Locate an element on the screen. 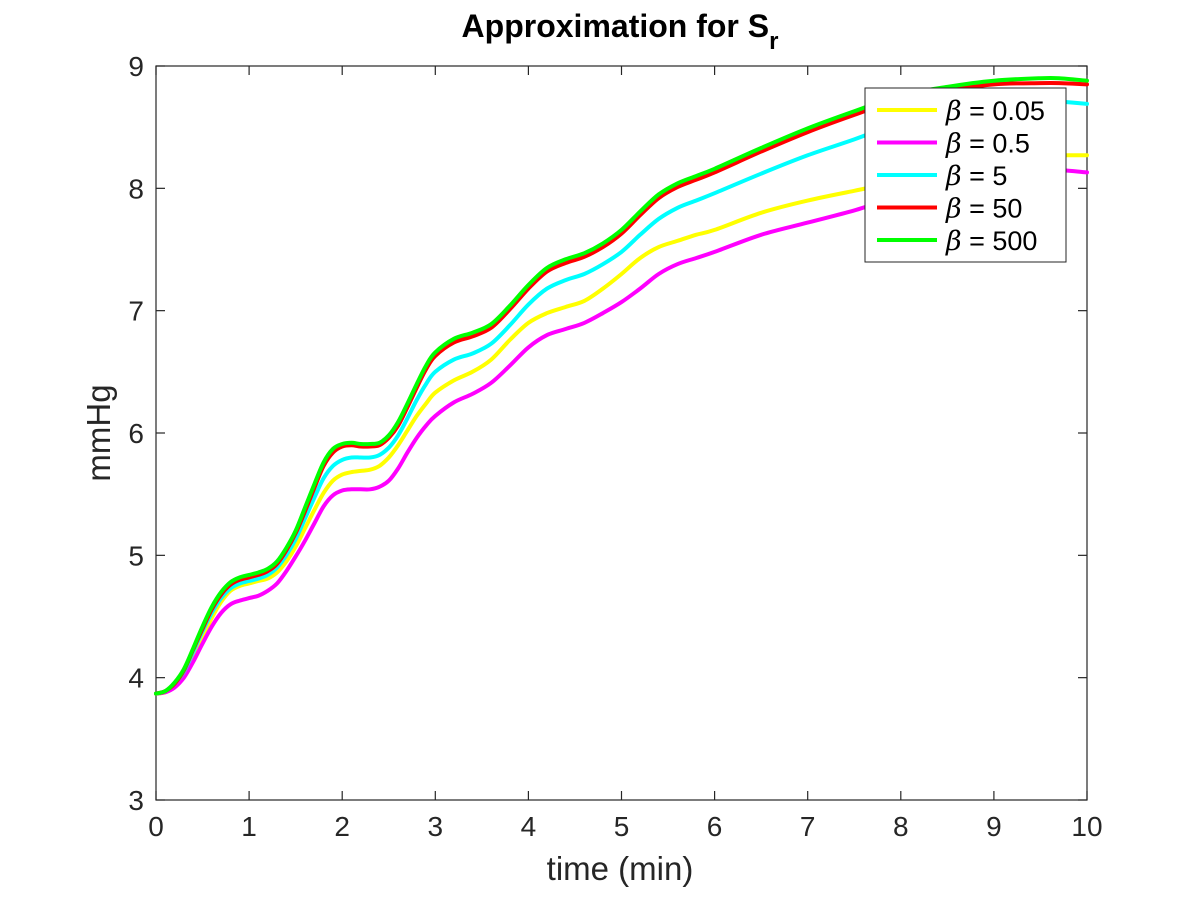 The width and height of the screenshot is (1200, 900). legend-label: β = 0.05 is located at coordinates (995, 111).